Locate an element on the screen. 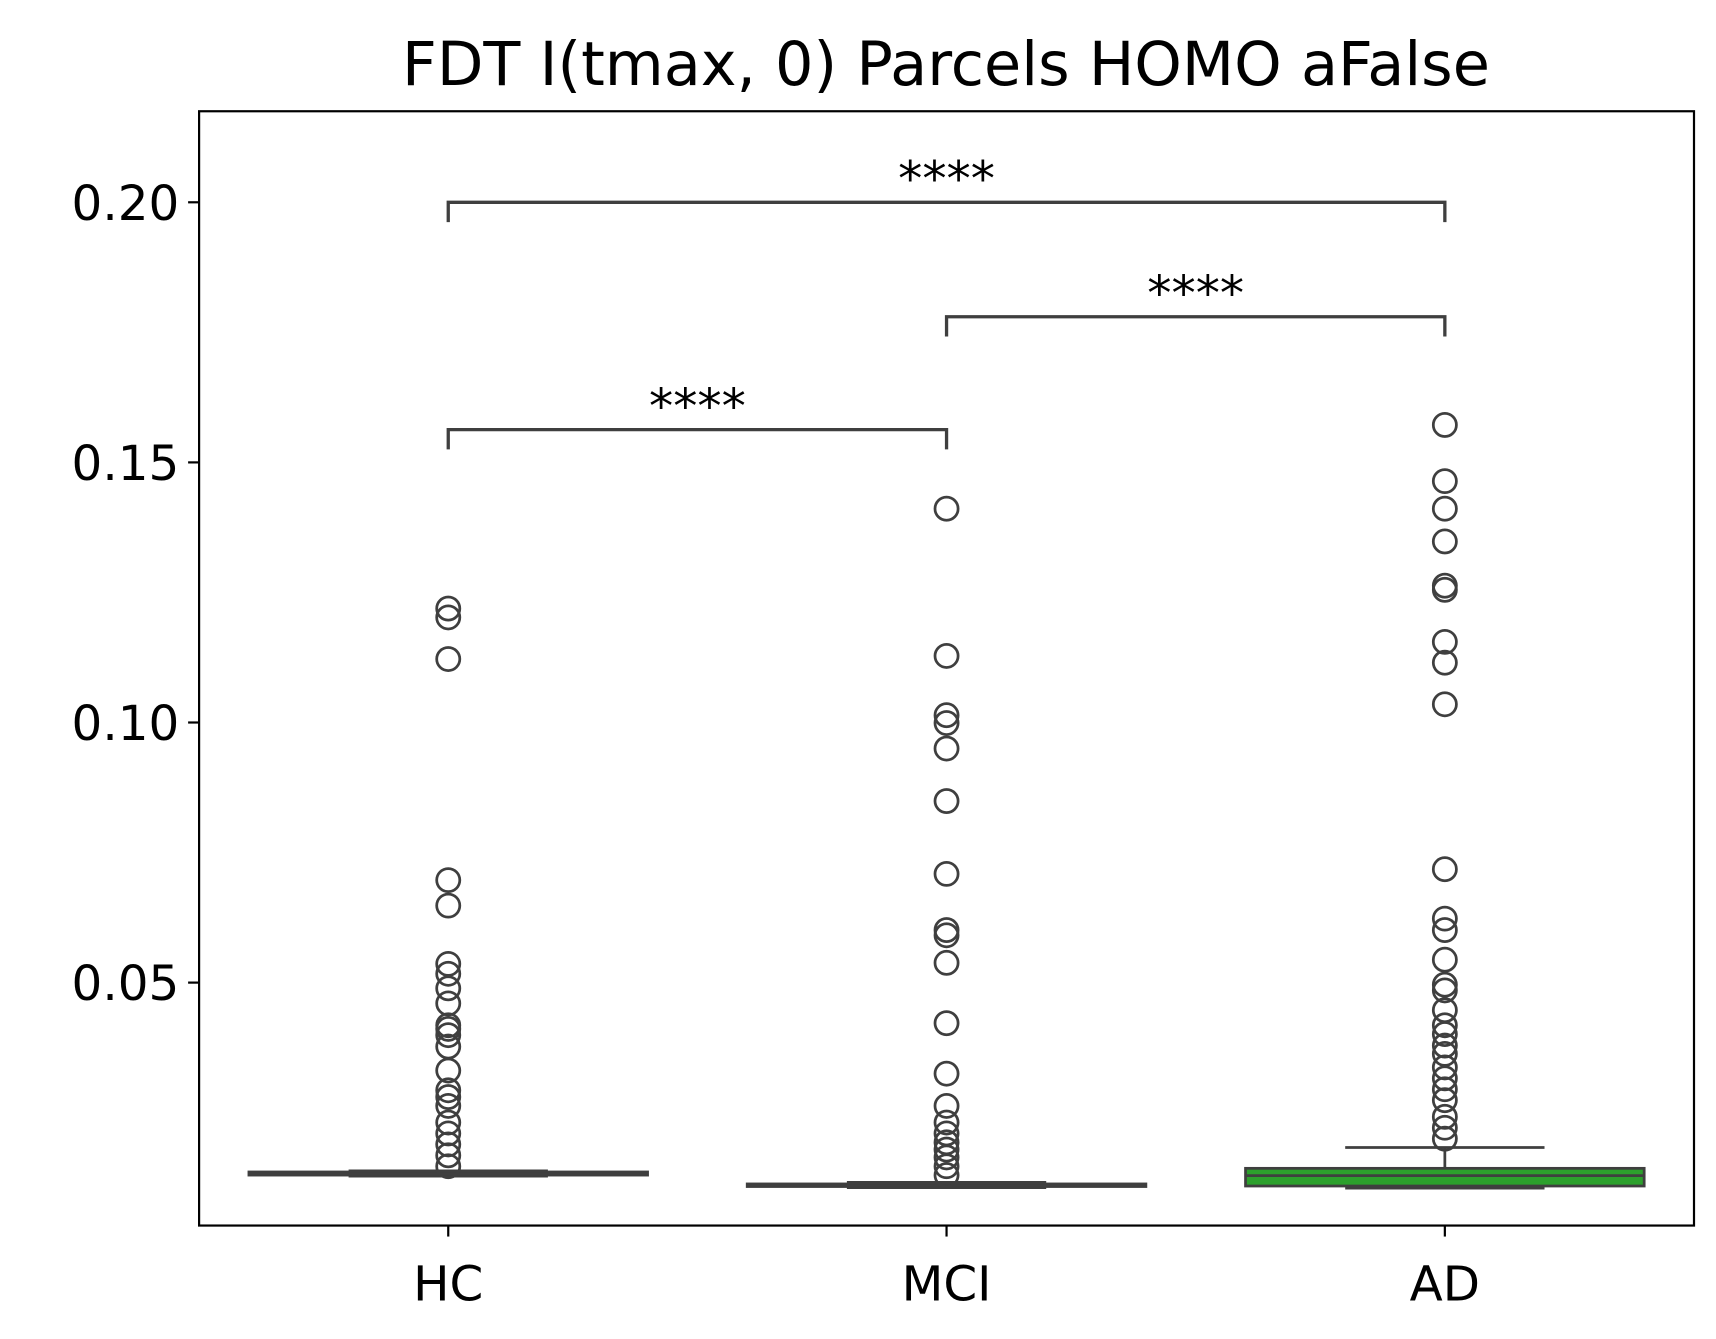 The width and height of the screenshot is (1716, 1339). x-tick-label: HC is located at coordinates (448, 1284).